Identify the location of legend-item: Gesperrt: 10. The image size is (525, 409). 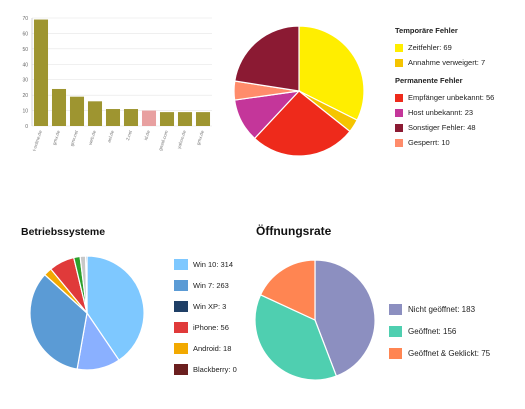
(444, 142).